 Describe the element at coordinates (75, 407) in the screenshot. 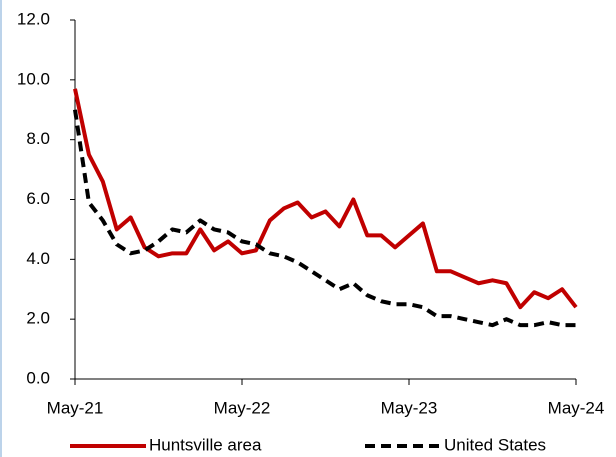

I see `x-tick-label: May-21` at that location.